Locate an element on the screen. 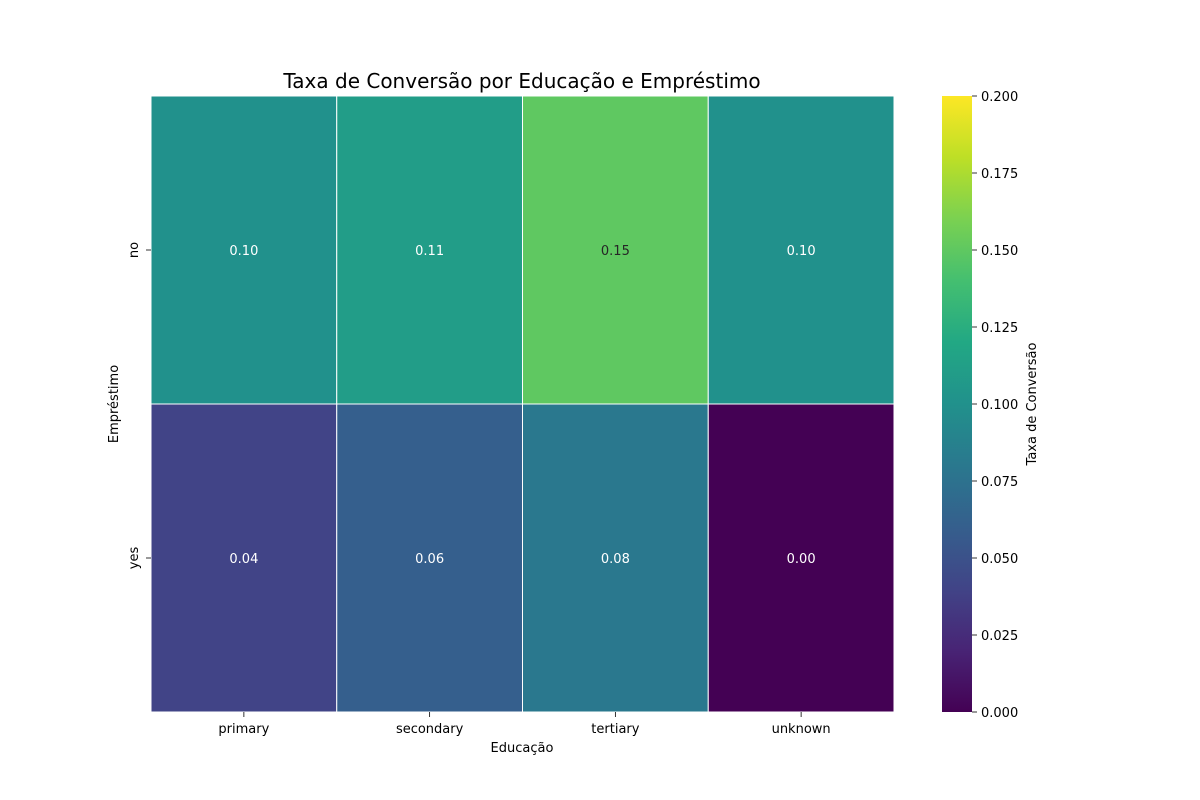 Image resolution: width=1200 pixels, height=800 pixels. colorbar-tick-label: 0.100 is located at coordinates (999, 405).